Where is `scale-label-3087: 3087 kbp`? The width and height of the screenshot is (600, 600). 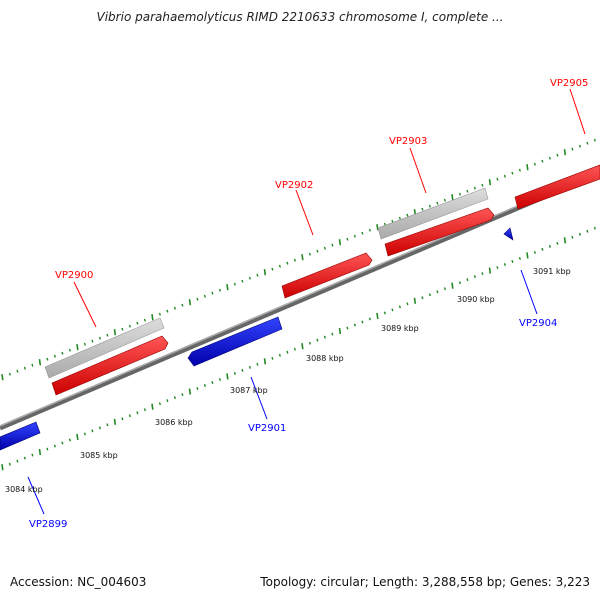
scale-label-3087: 3087 kbp is located at coordinates (249, 390).